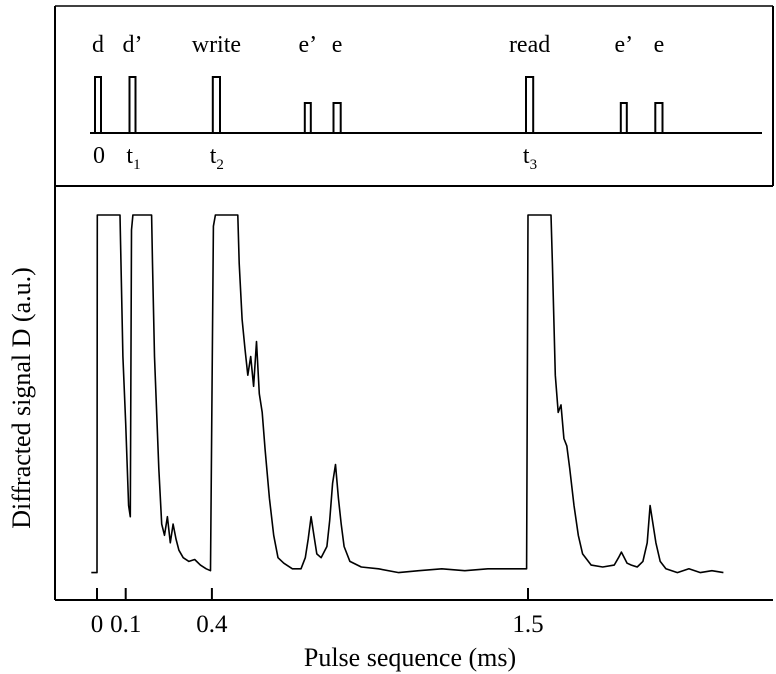  Describe the element at coordinates (216, 45) in the screenshot. I see `pulse-label-2: write` at that location.